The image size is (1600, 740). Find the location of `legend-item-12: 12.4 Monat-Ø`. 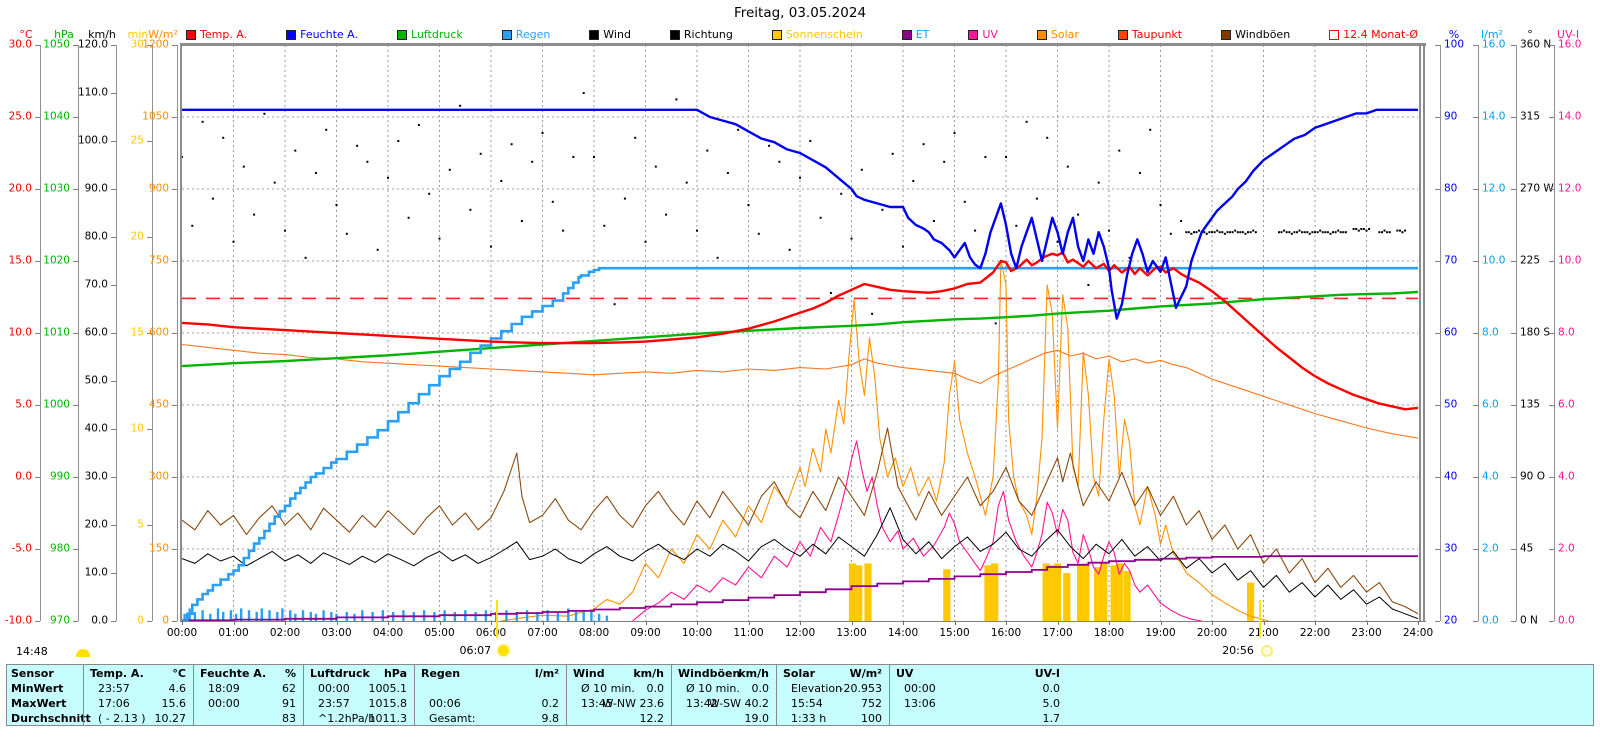

legend-item-12: 12.4 Monat-Ø is located at coordinates (1373, 35).